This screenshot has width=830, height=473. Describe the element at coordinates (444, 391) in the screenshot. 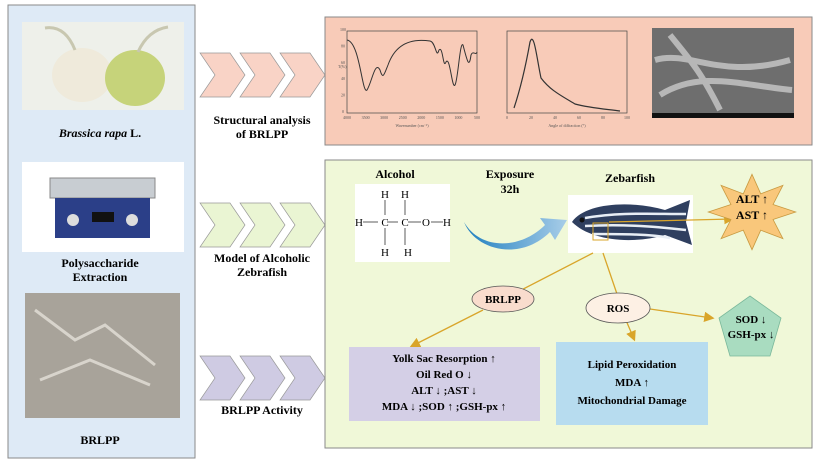

I see `brlpp-effect-item: ALT ↓ ;AST ↓` at that location.